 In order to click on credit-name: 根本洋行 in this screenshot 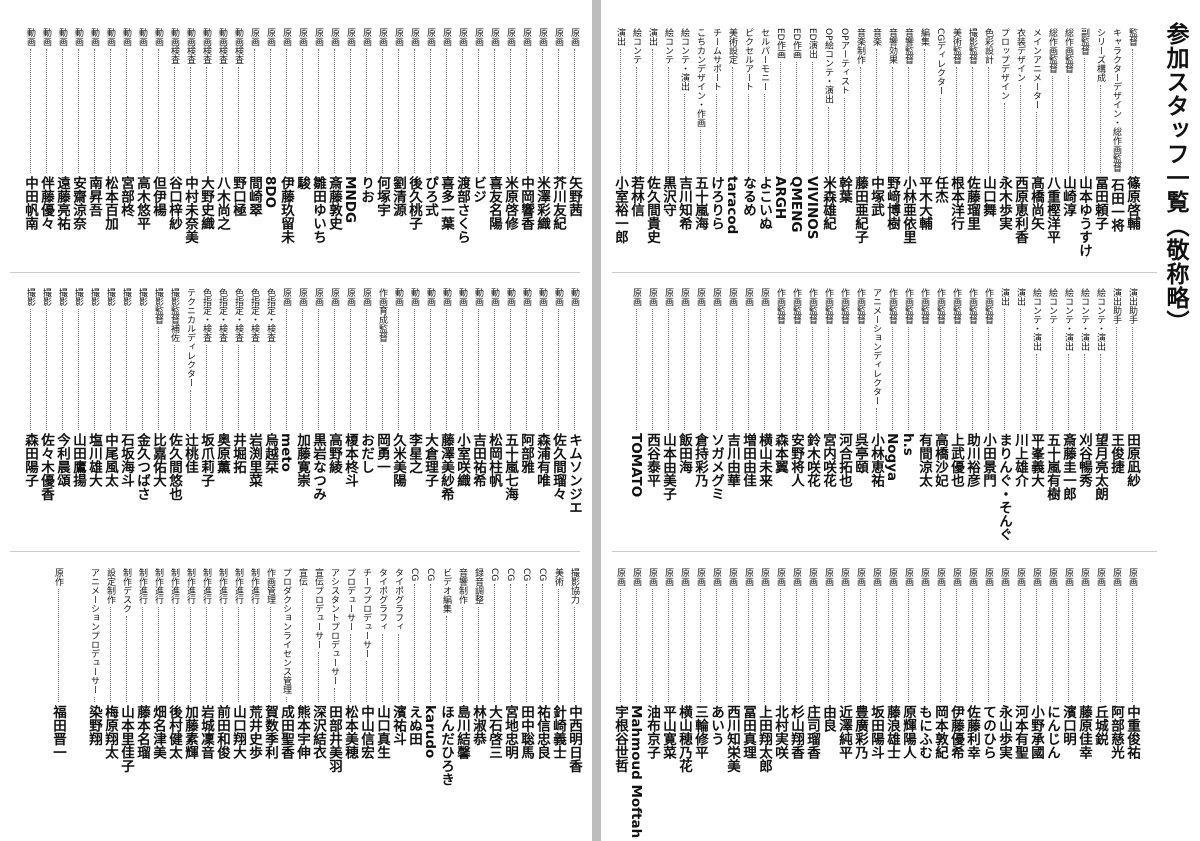, I will do `click(956, 203)`.